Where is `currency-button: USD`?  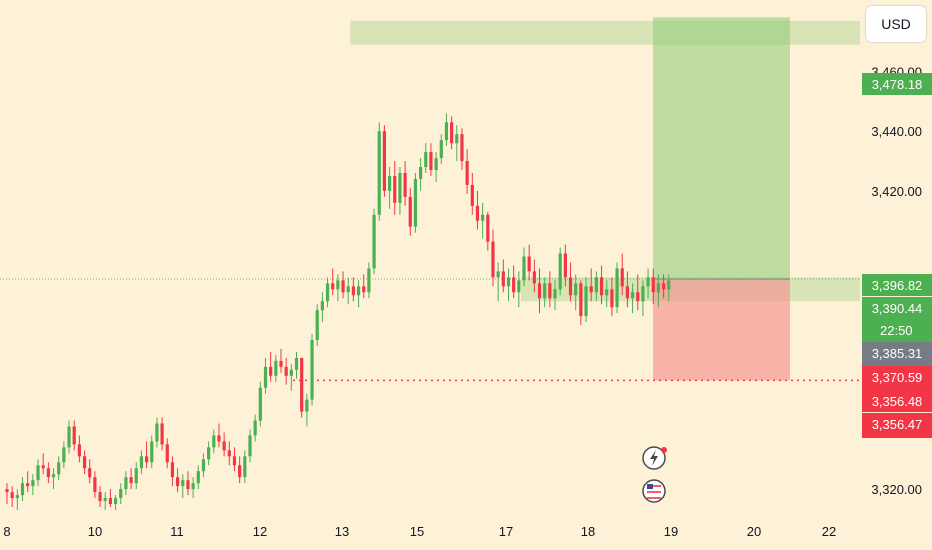
currency-button: USD is located at coordinates (896, 24).